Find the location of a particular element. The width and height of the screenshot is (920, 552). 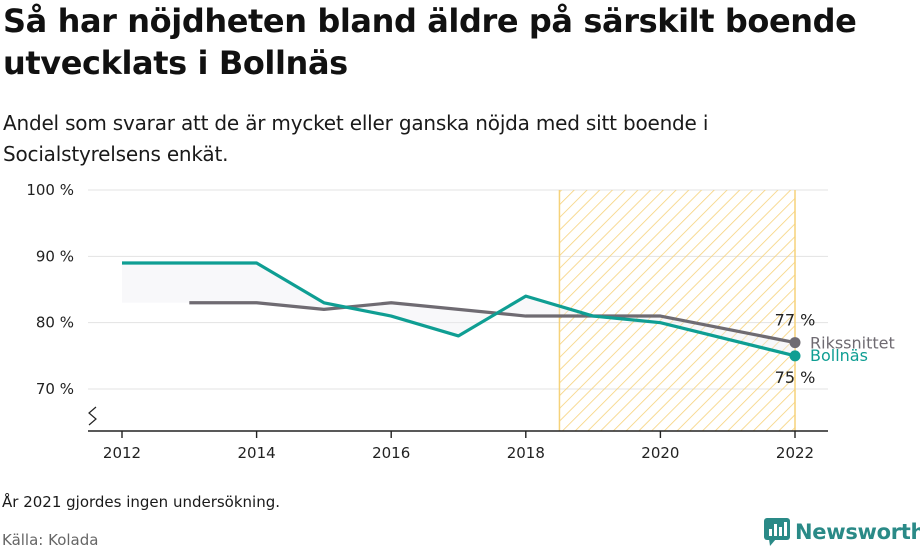

newsworthy-chart-bubble-icon is located at coordinates (777, 532).